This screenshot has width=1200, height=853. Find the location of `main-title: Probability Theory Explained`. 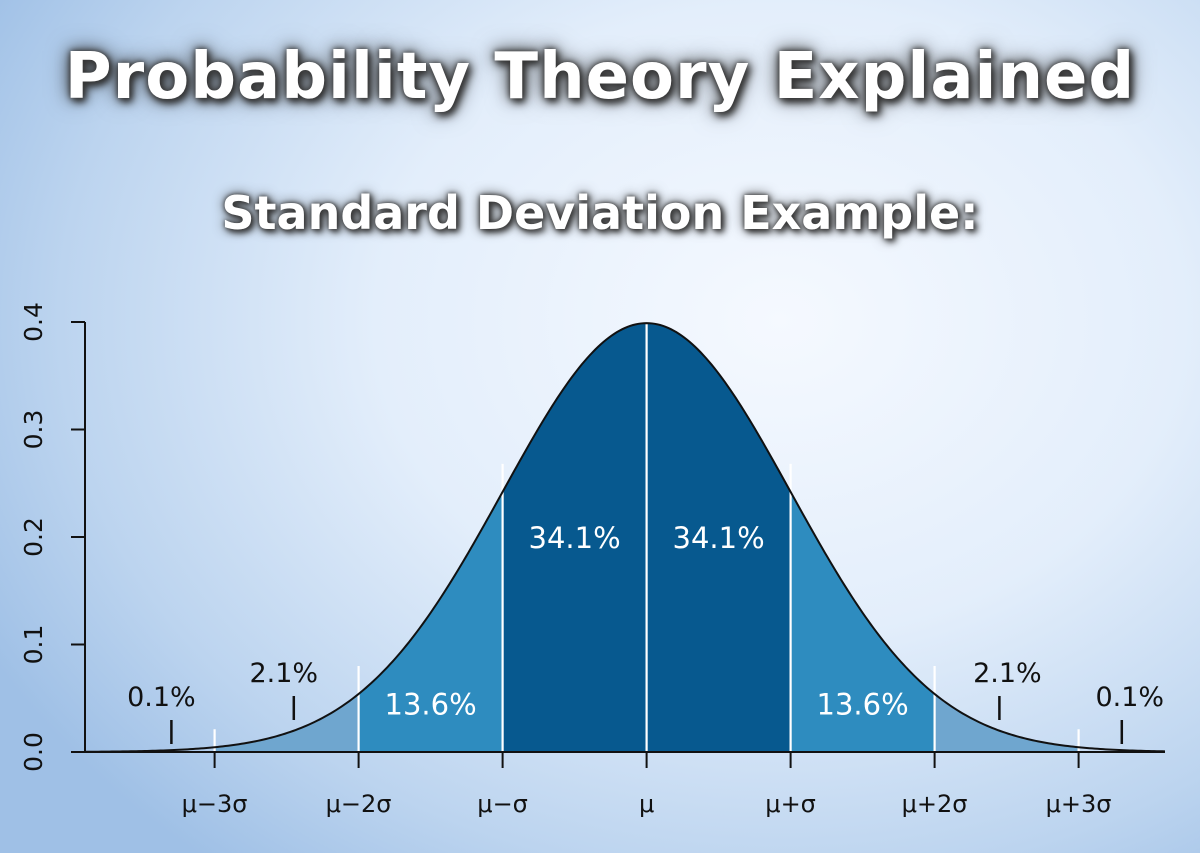

main-title: Probability Theory Explained is located at coordinates (600, 77).